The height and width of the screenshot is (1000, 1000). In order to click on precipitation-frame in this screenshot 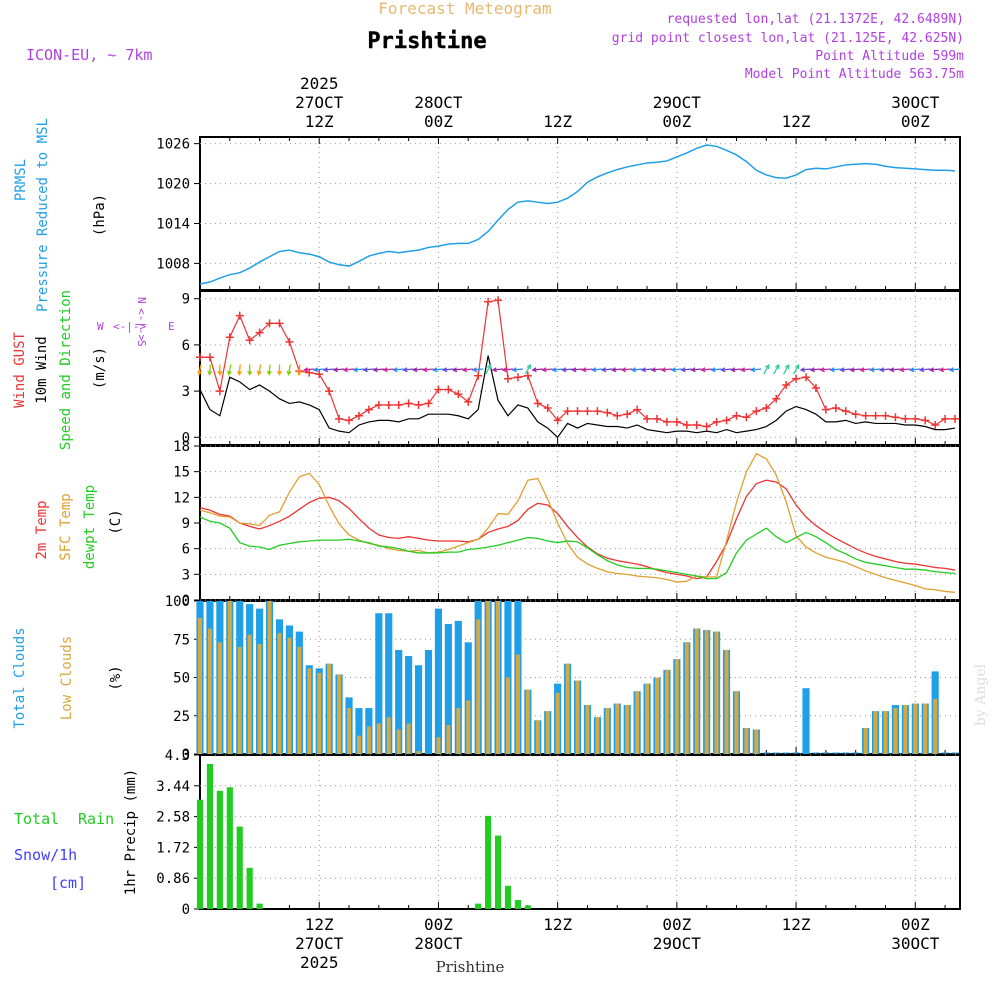, I will do `click(580, 832)`.